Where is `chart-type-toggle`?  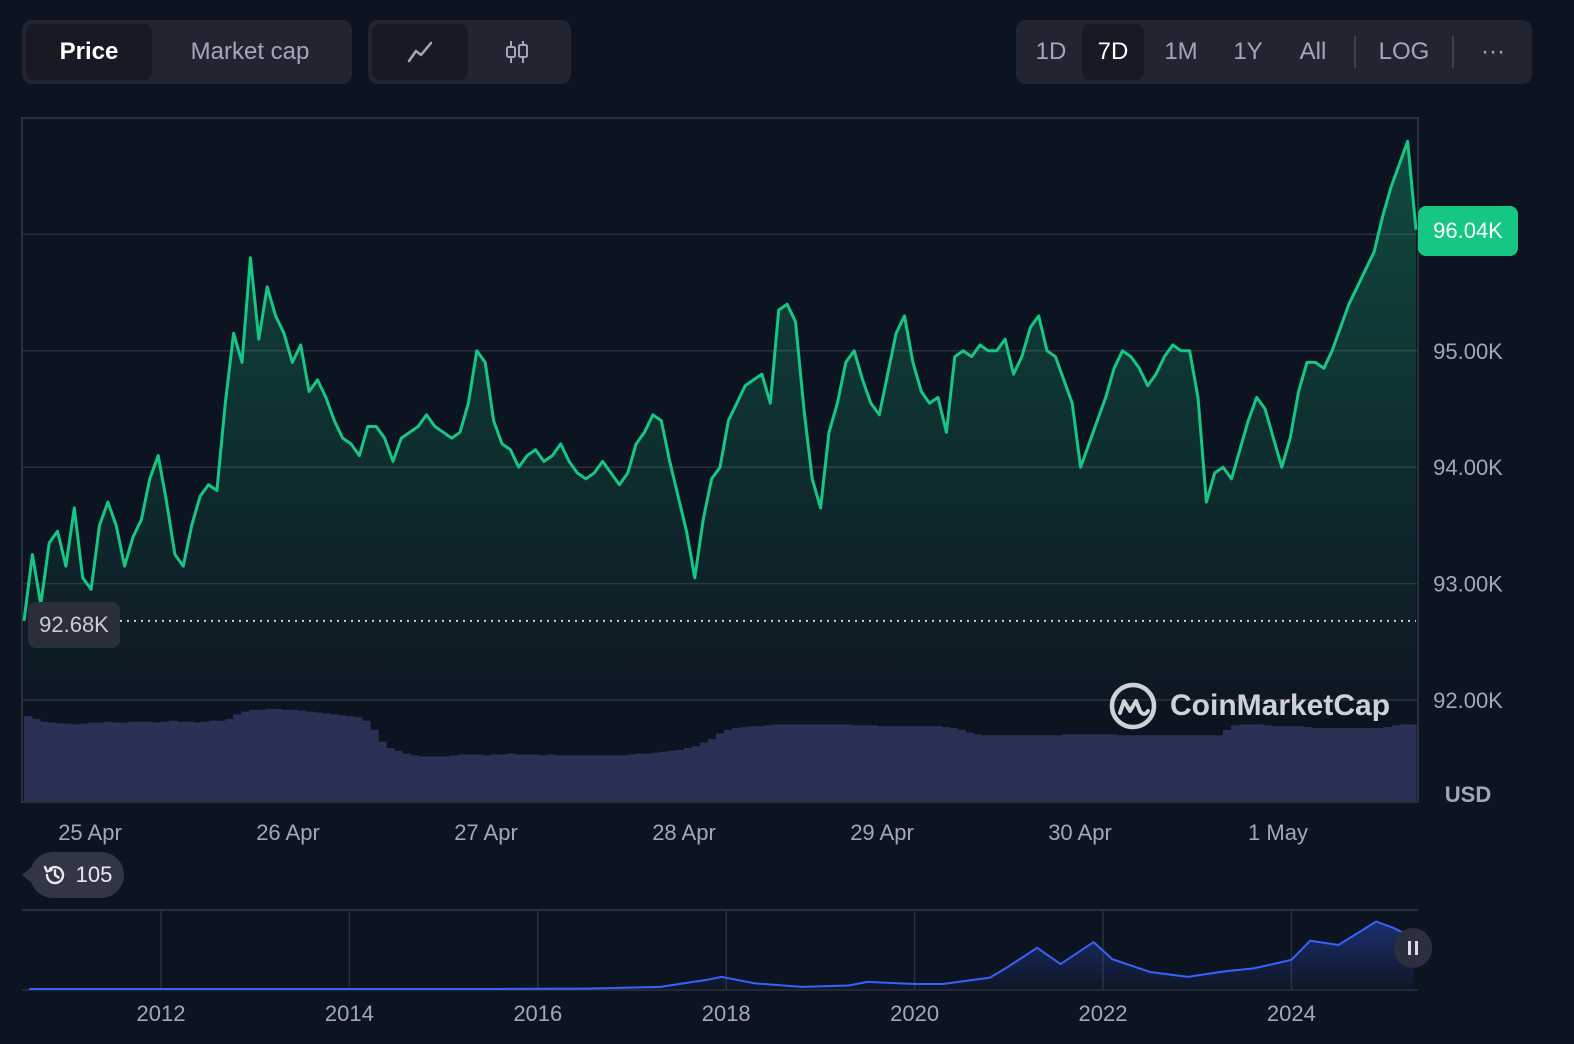 chart-type-toggle is located at coordinates (469, 52).